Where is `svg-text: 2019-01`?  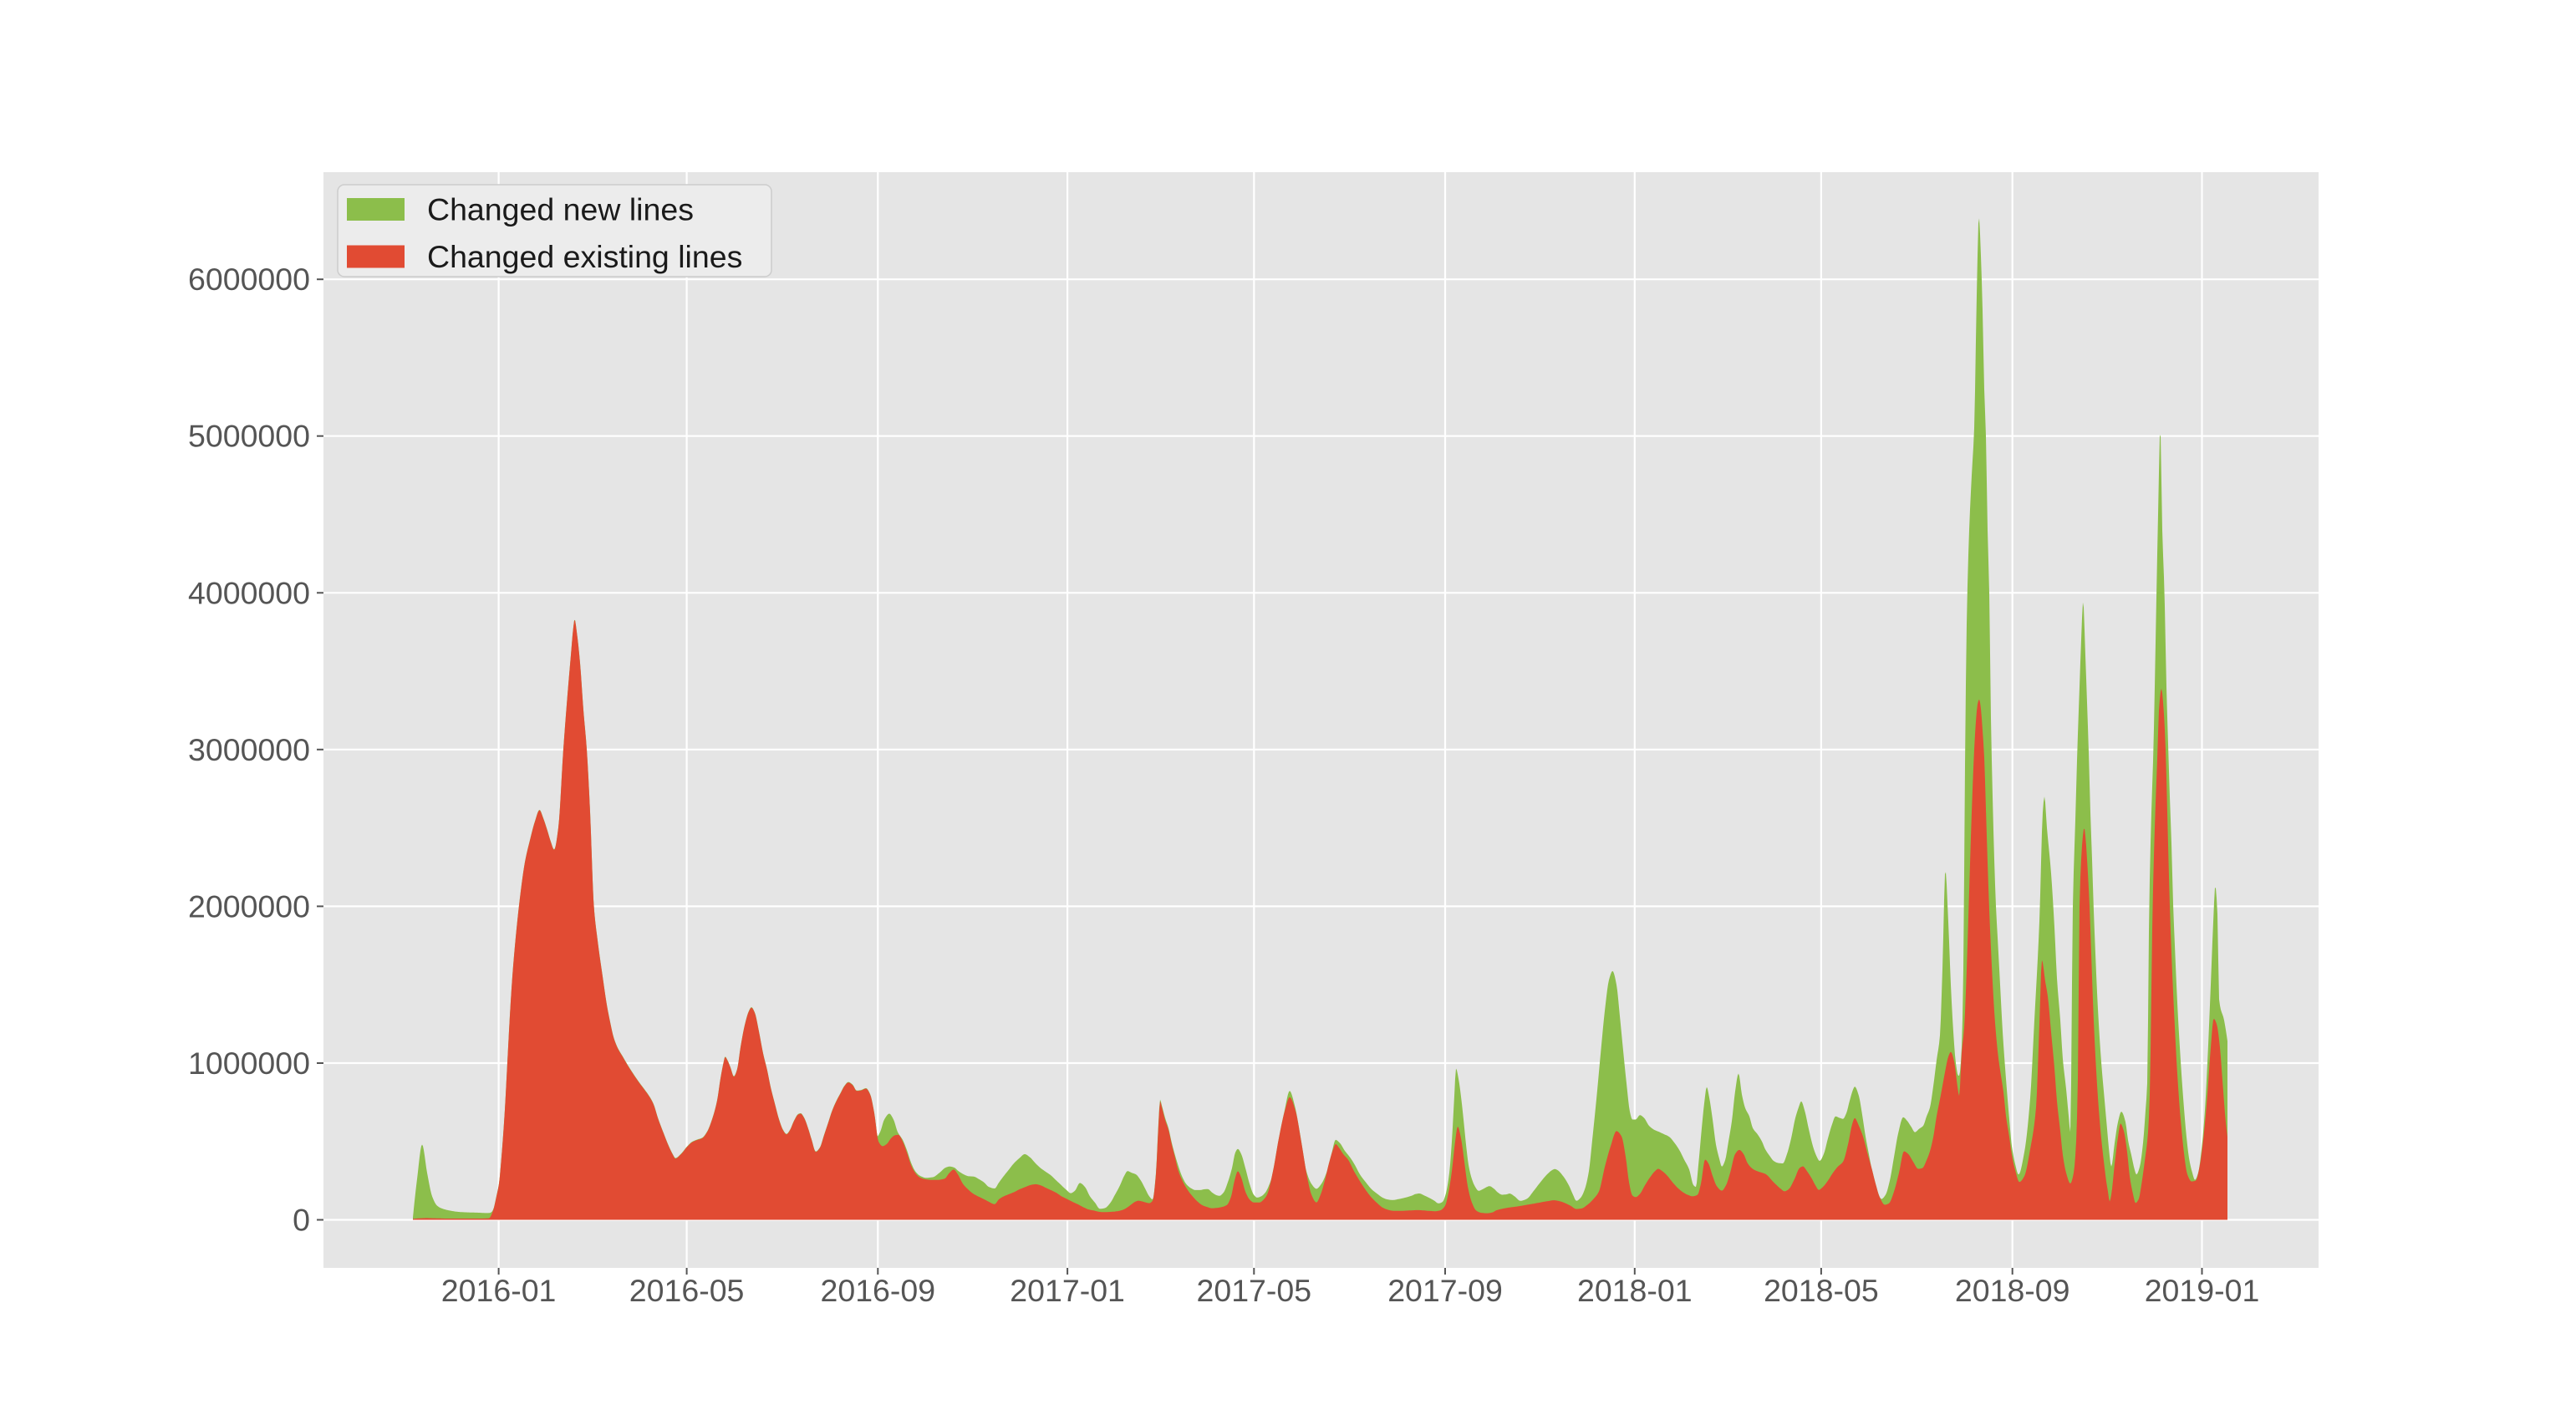
svg-text: 2019-01 is located at coordinates (2202, 1290).